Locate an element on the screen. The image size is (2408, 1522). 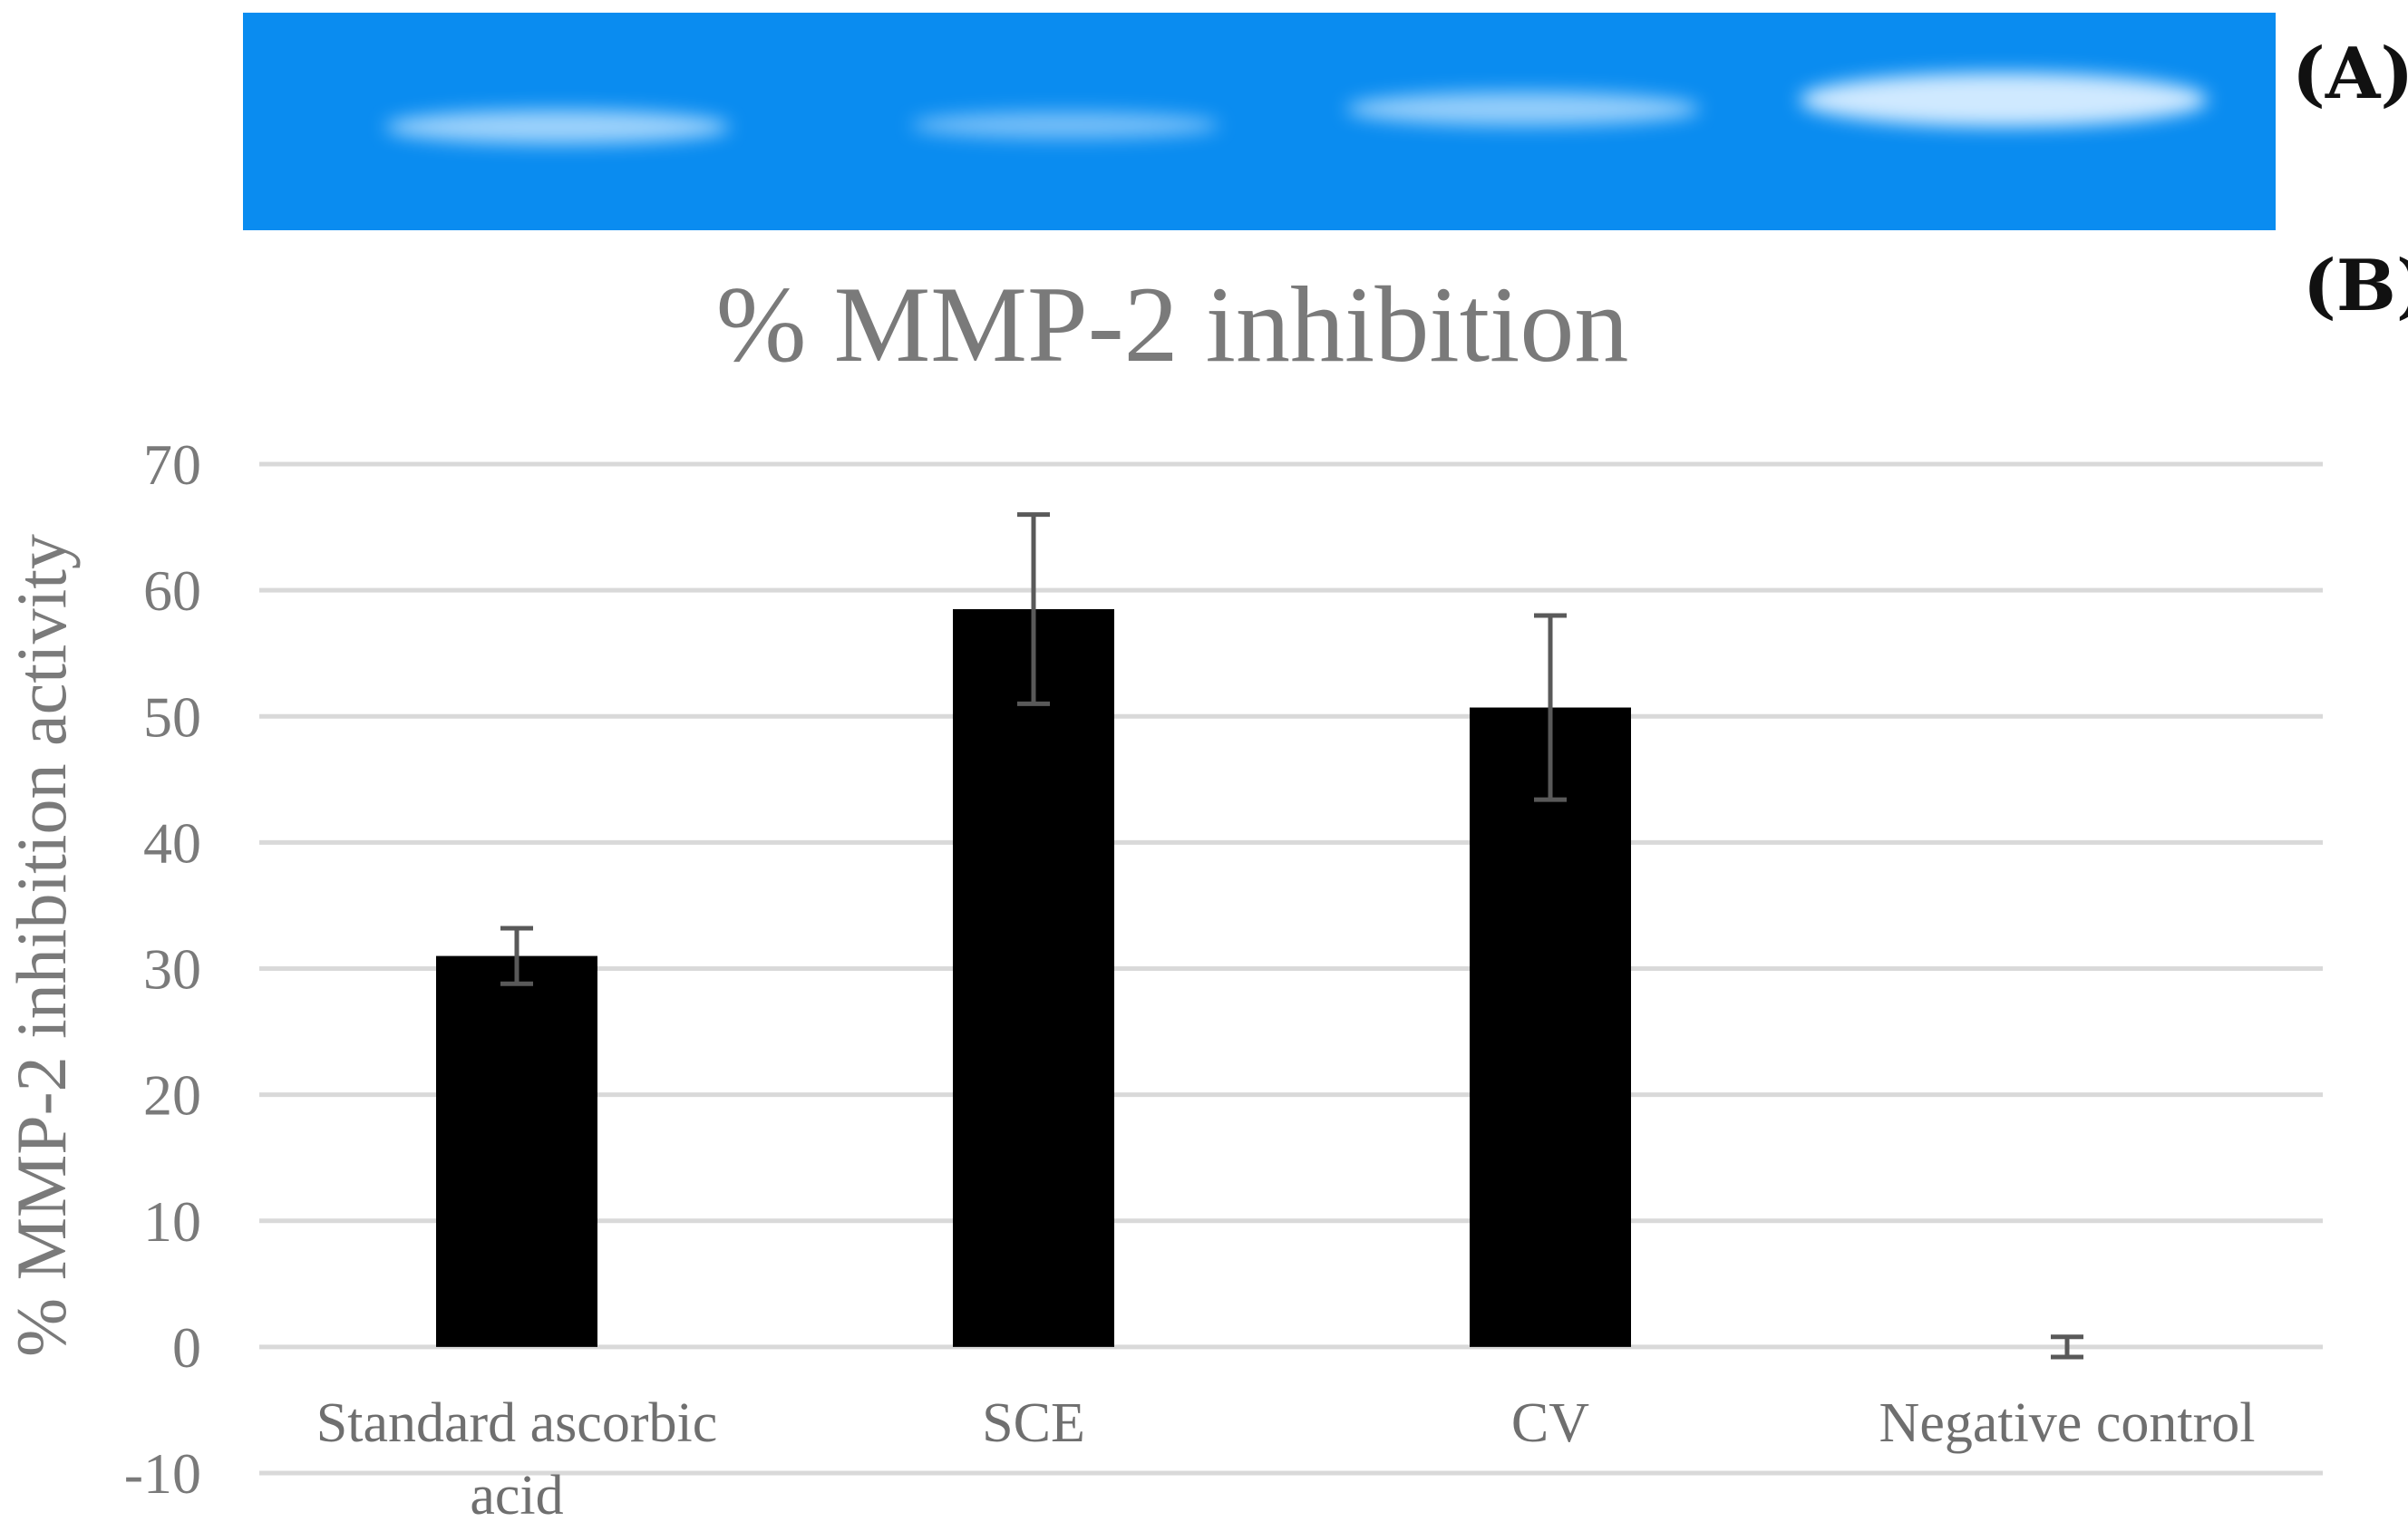
y-tick-label: 50 is located at coordinates (172, 716).